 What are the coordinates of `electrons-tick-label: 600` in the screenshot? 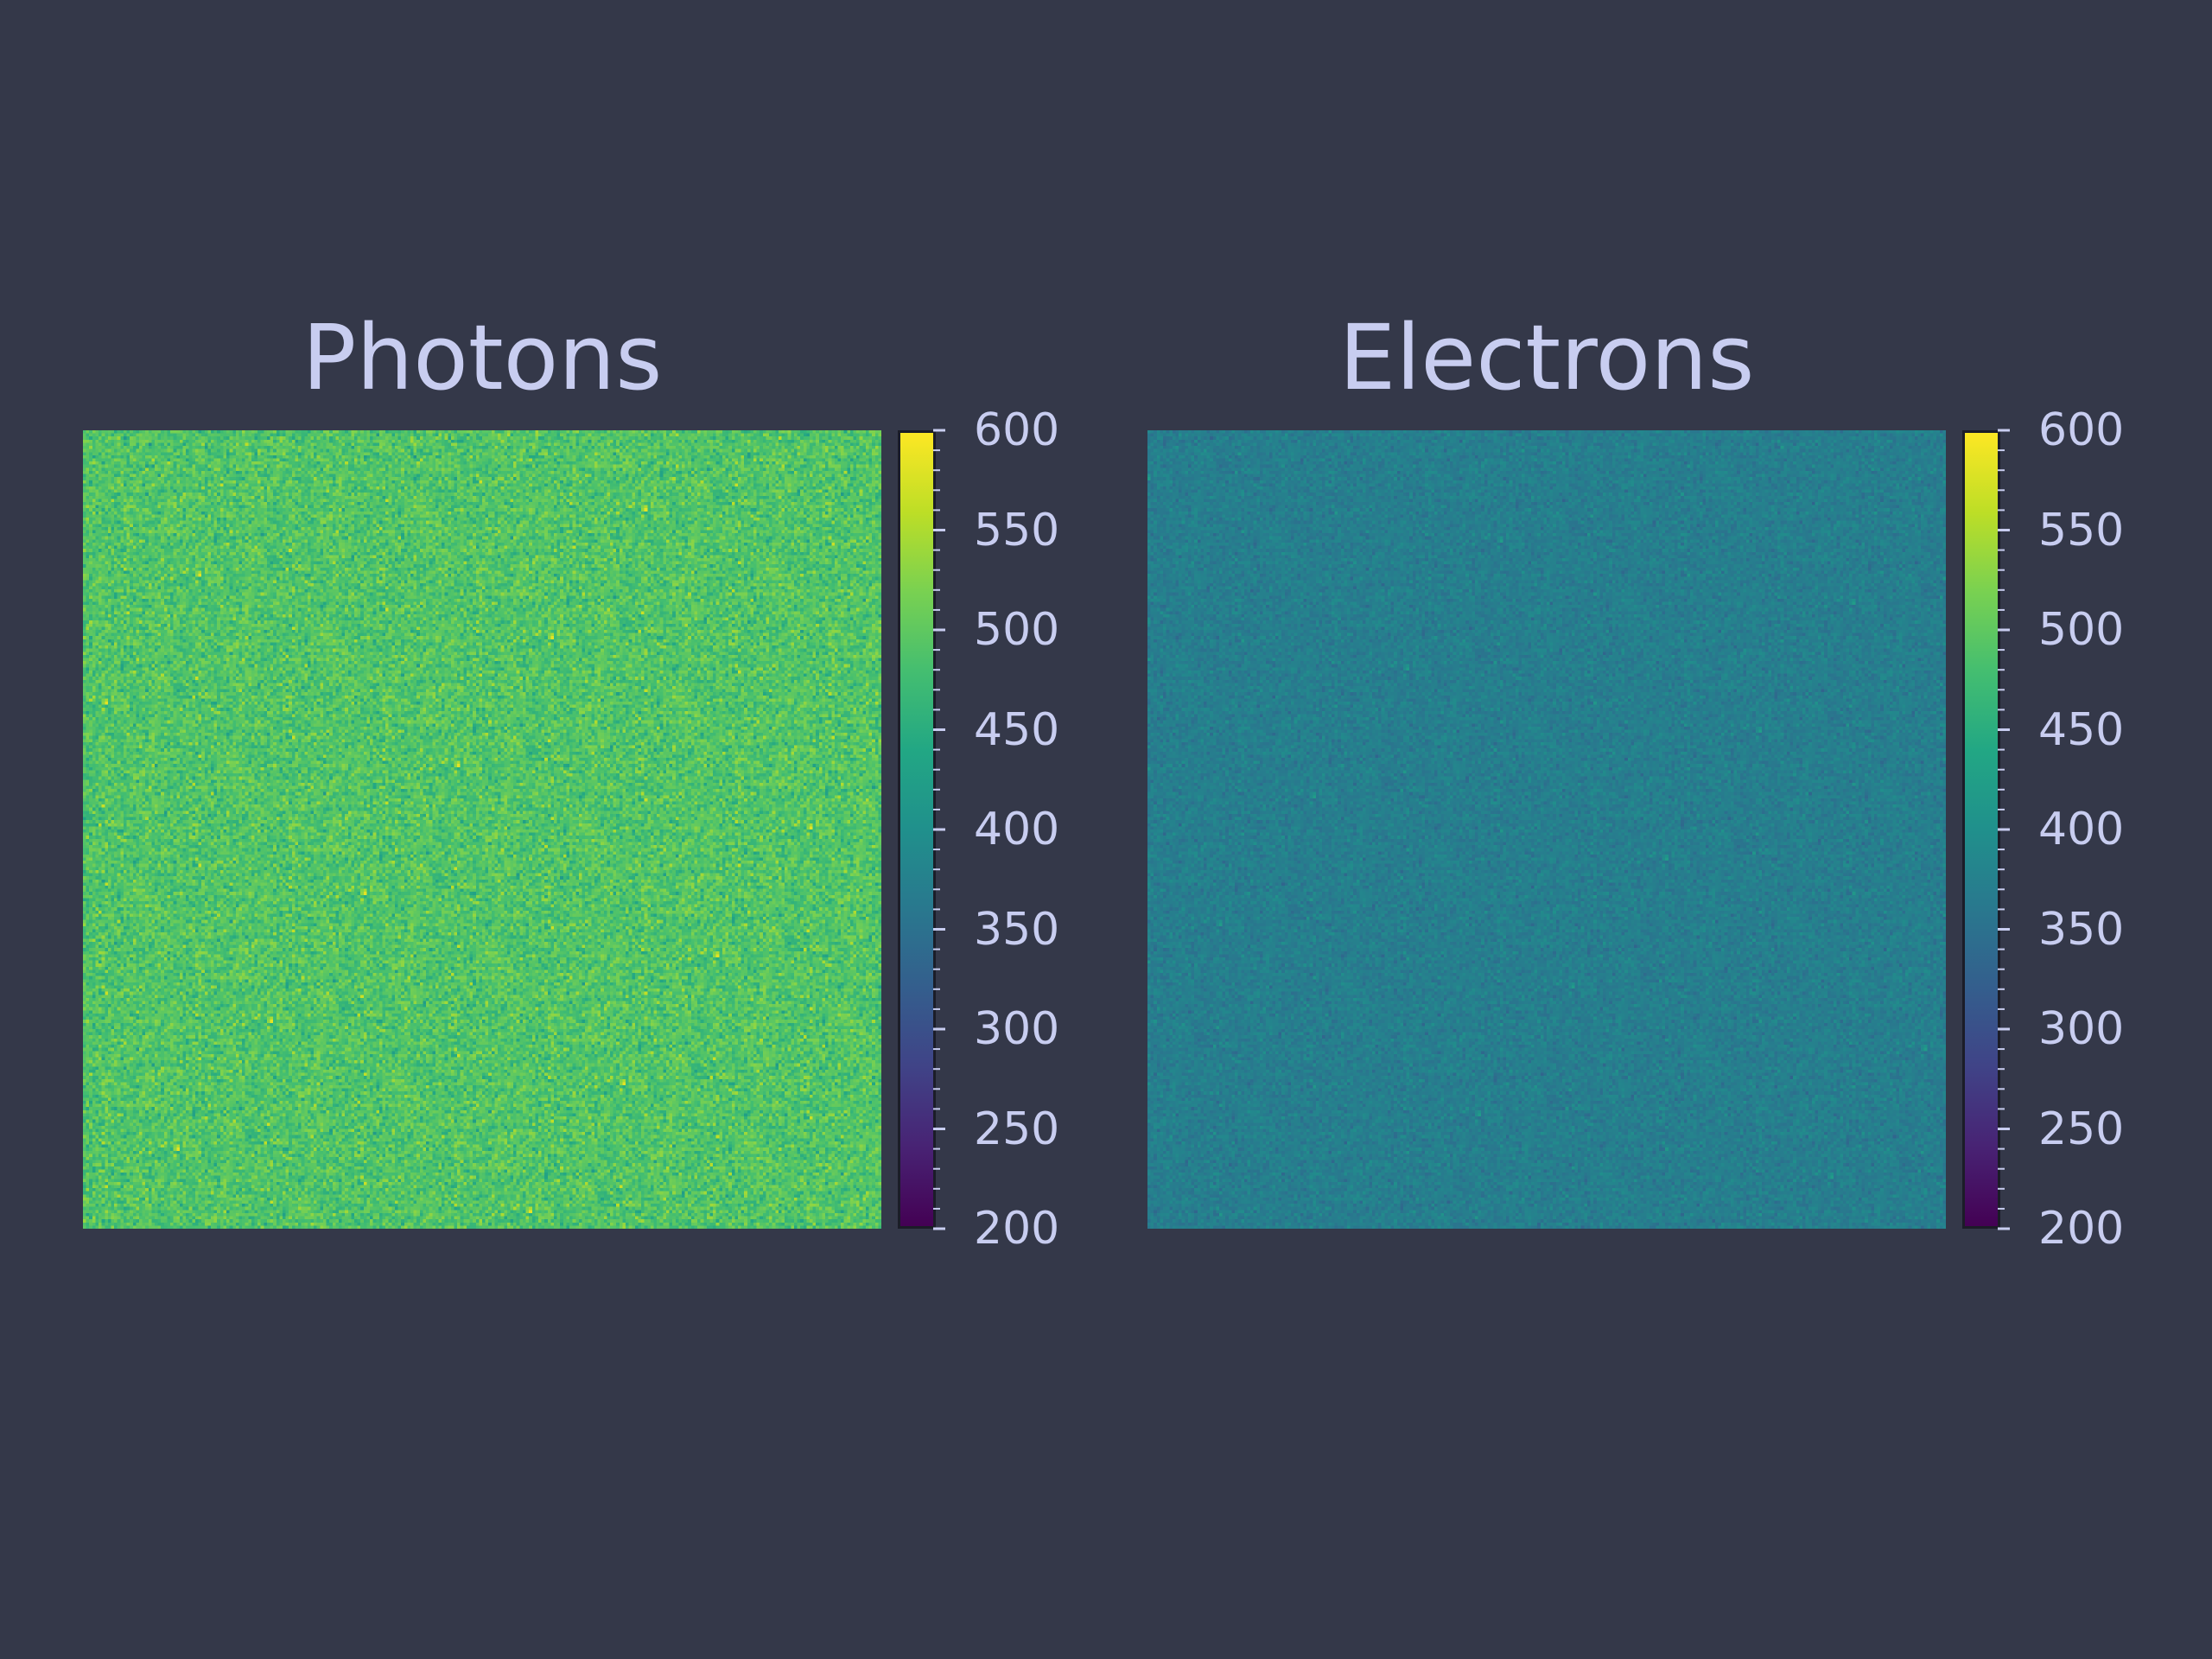 It's located at (2081, 430).